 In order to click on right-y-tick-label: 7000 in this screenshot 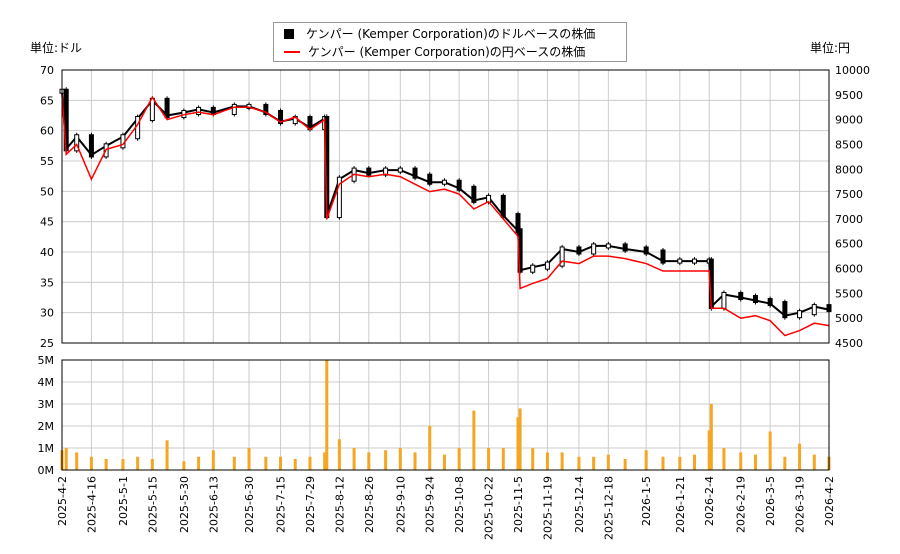, I will do `click(849, 219)`.